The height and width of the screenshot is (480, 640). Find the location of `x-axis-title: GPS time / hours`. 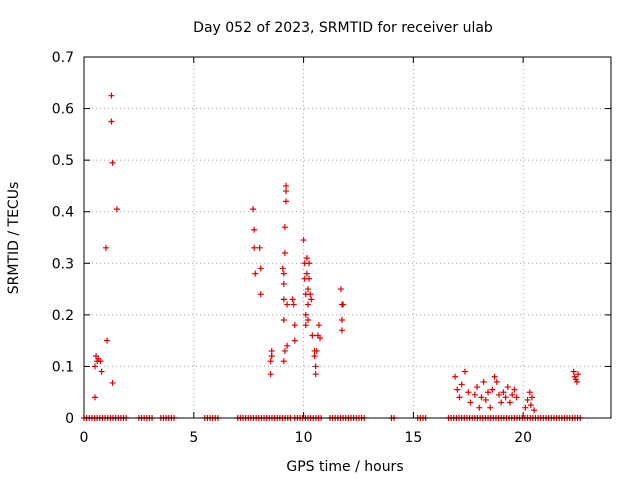

x-axis-title: GPS time / hours is located at coordinates (344, 467).